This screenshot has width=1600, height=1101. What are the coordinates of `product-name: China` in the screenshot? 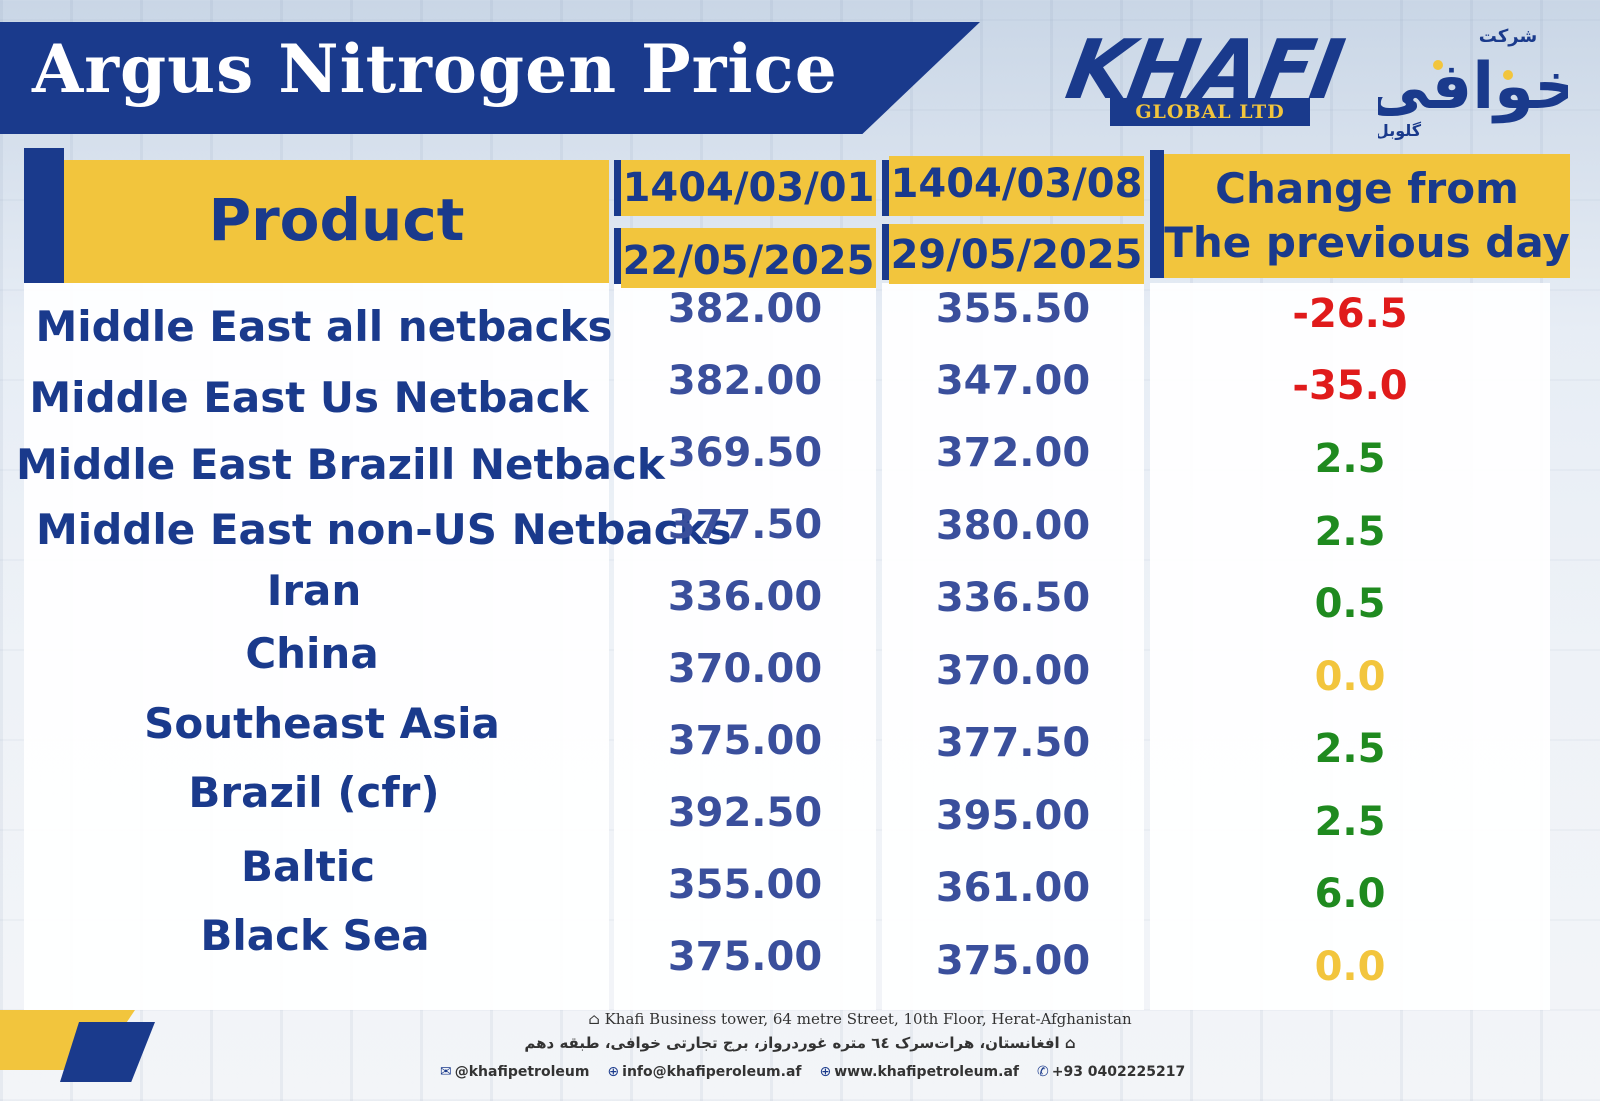 It's located at (312, 653).